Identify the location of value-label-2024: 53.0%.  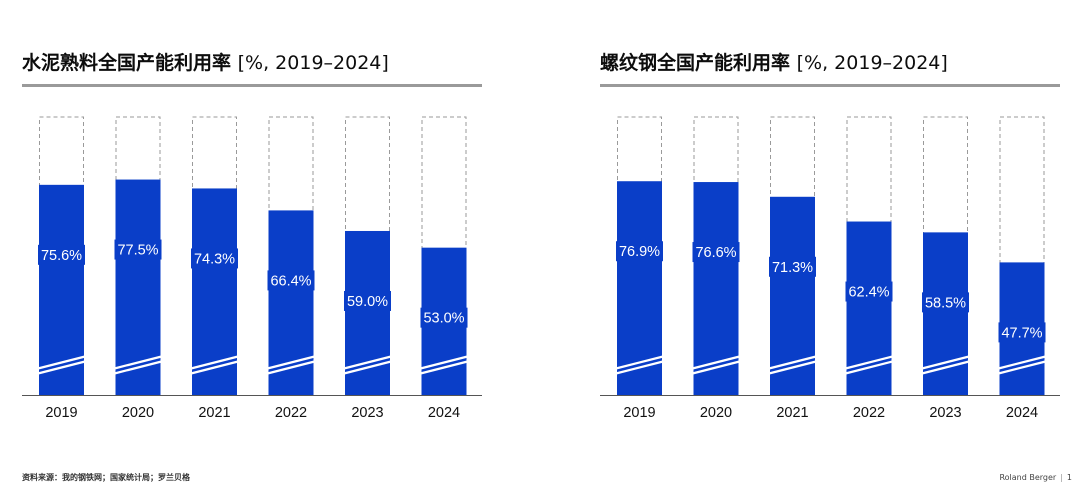
(443, 319).